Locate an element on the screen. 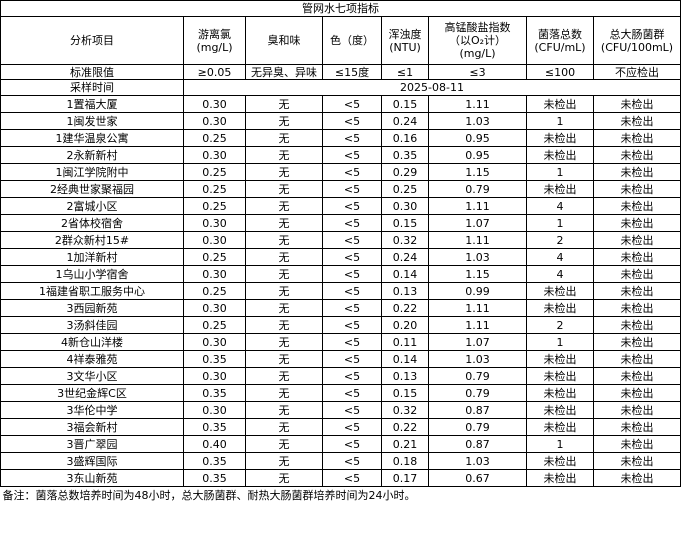 The width and height of the screenshot is (681, 535). data-cell: 1.03 is located at coordinates (477, 121).